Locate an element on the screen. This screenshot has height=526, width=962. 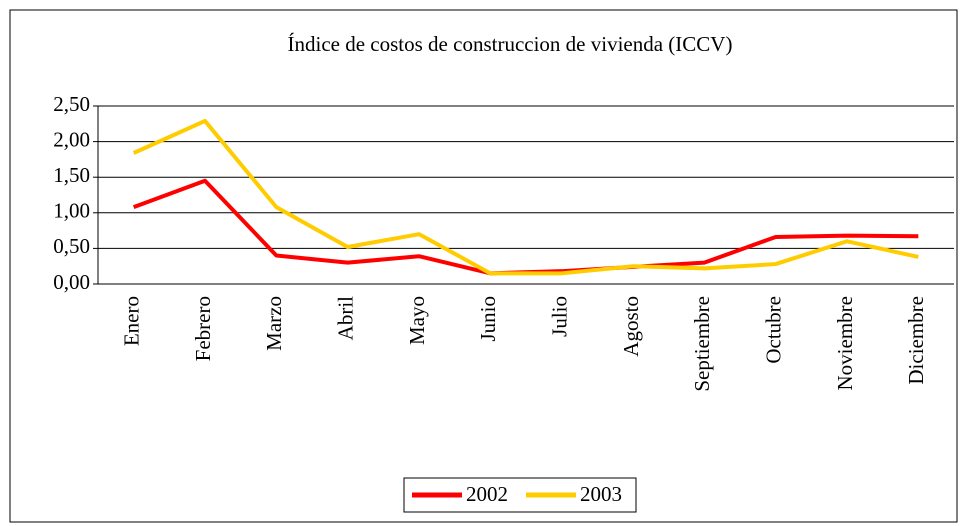
y-tick-label: 2,00 is located at coordinates (71, 139).